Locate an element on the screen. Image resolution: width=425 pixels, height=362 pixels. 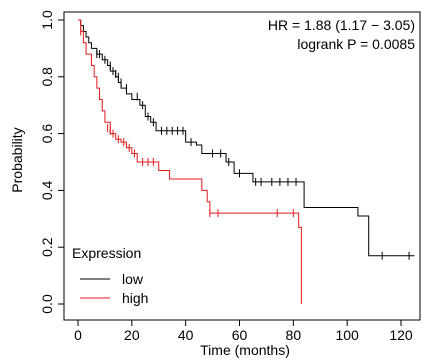
x-axis-label: Time (months) is located at coordinates (245, 350).